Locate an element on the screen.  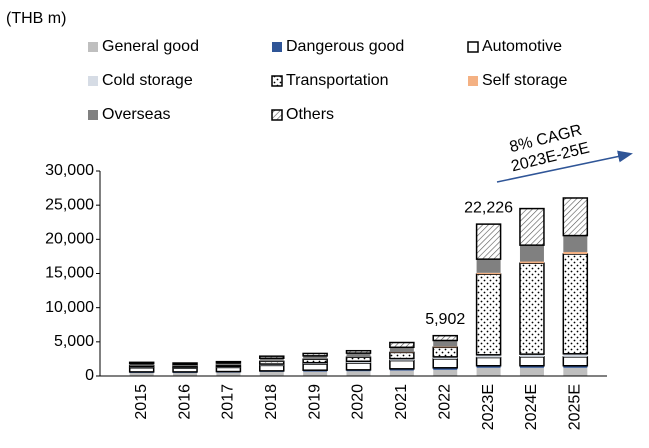
y-tick-label: 20,000 is located at coordinates (69, 239).